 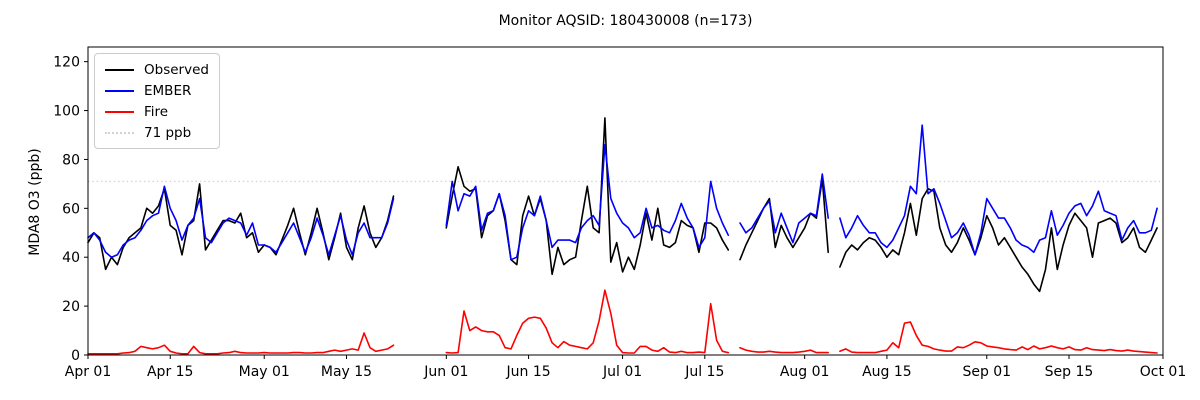 I want to click on x-tick-label: May 15, so click(x=346, y=372).